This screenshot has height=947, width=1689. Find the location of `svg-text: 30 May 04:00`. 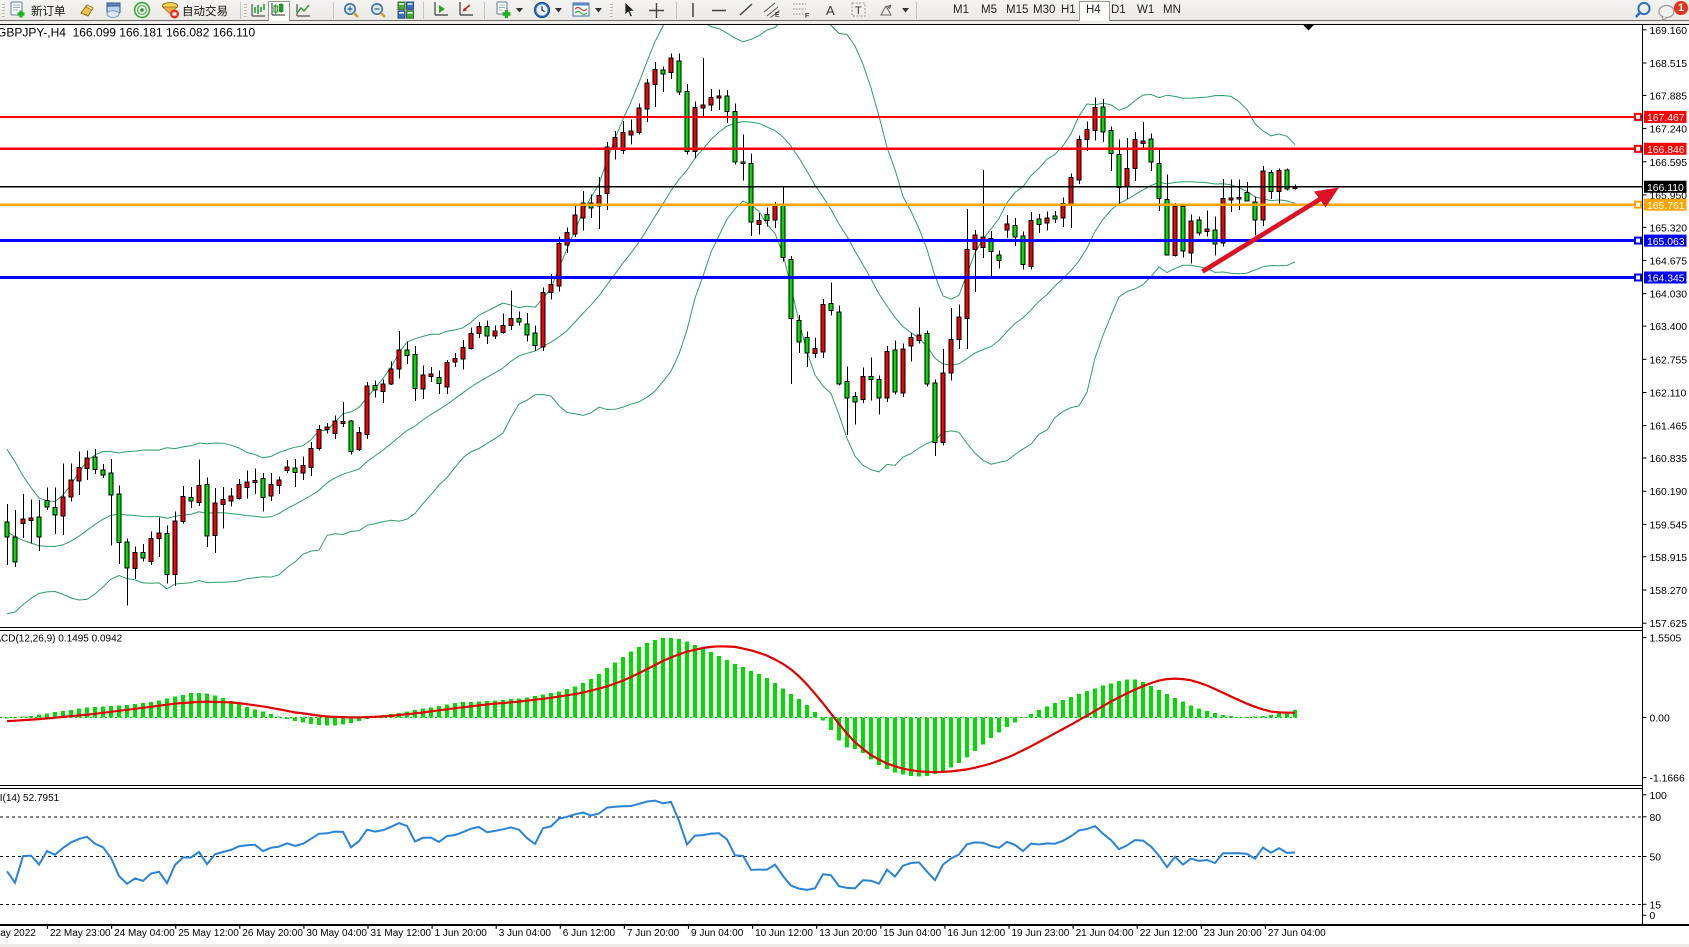

svg-text: 30 May 04:00 is located at coordinates (336, 933).